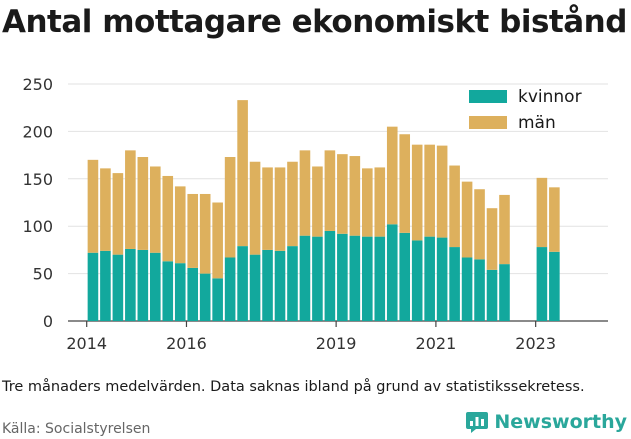  I want to click on chart-title: Antal mottagare ekonomiskt bistånd, so click(314, 22).